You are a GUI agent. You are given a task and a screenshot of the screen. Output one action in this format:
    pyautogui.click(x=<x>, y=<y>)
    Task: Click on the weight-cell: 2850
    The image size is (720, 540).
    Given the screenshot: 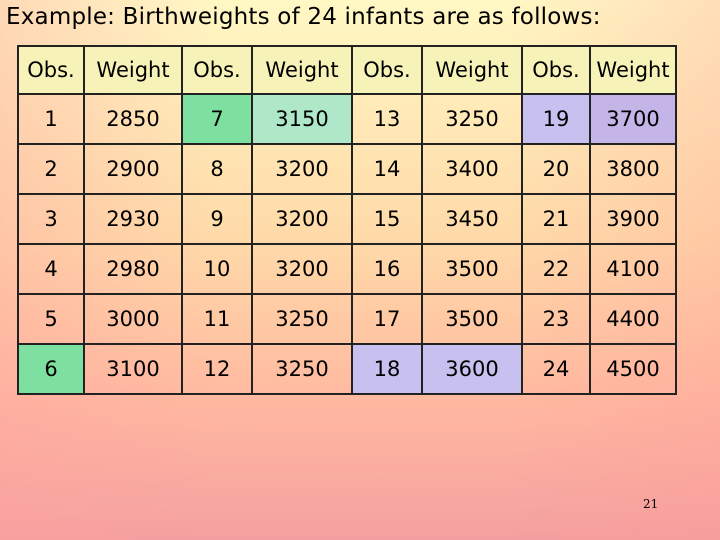 What is the action you would take?
    pyautogui.click(x=133, y=119)
    